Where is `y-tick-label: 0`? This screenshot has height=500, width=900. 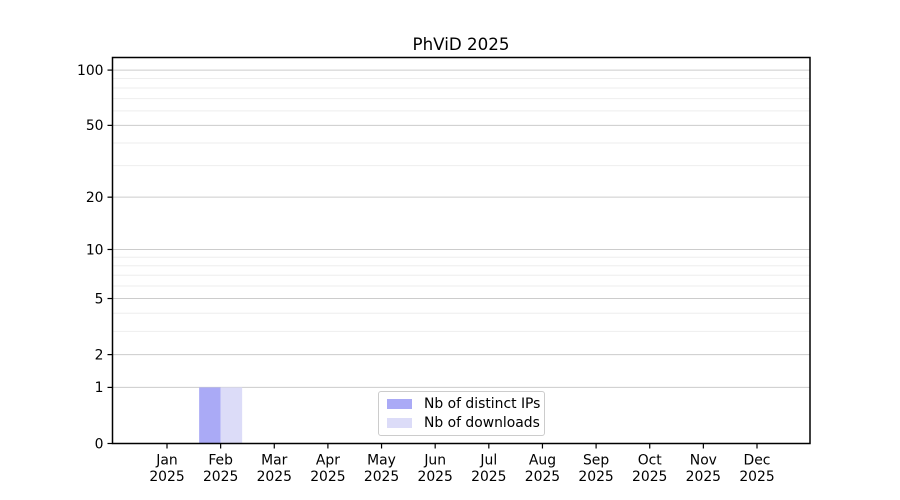 y-tick-label: 0 is located at coordinates (99, 444).